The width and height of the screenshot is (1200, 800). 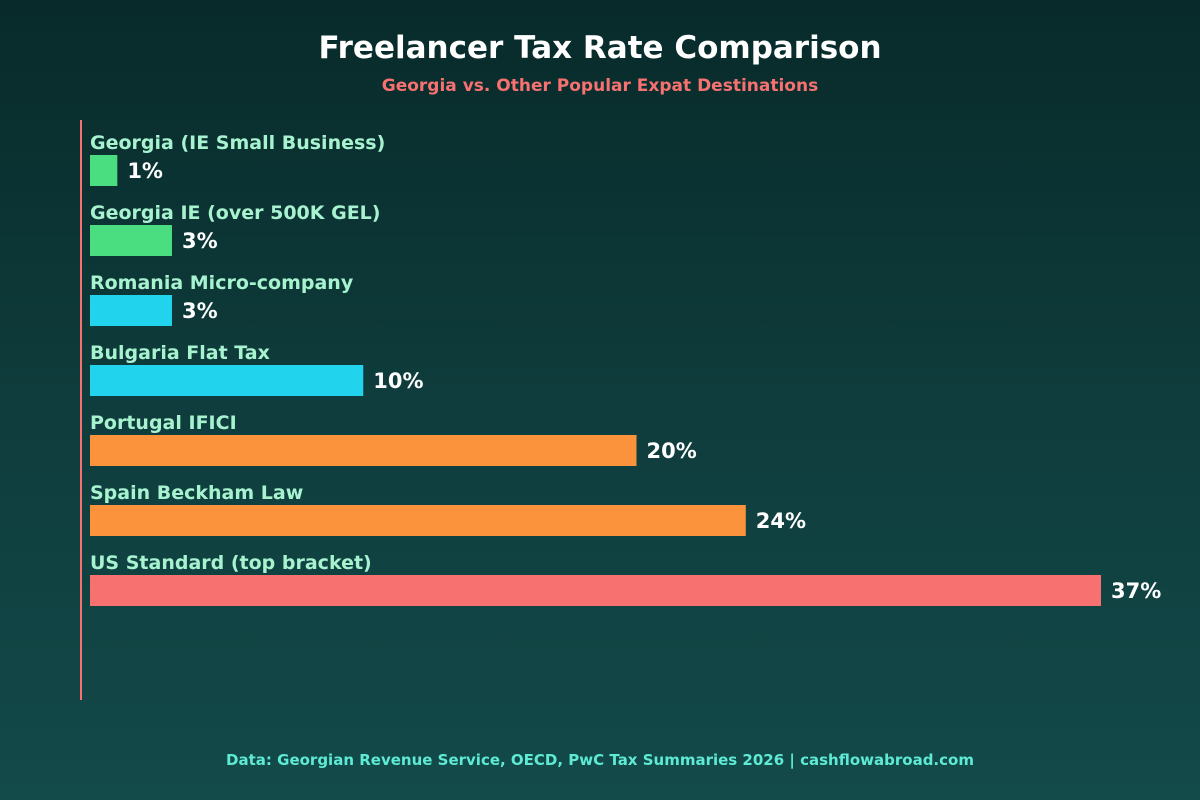 I want to click on value-label: 1%, so click(x=145, y=171).